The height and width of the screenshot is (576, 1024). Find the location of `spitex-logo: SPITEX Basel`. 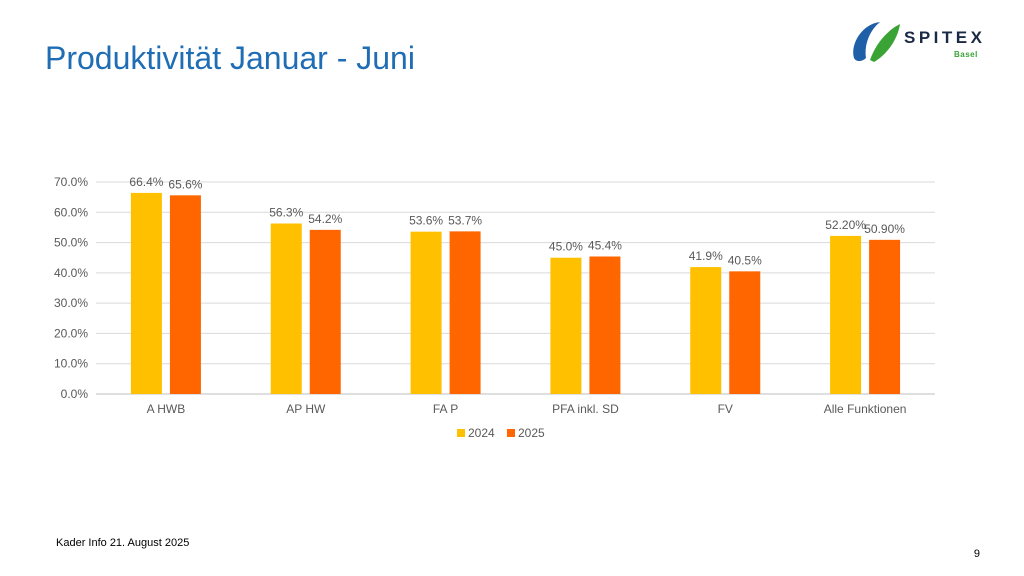

spitex-logo: SPITEX Basel is located at coordinates (920, 41).